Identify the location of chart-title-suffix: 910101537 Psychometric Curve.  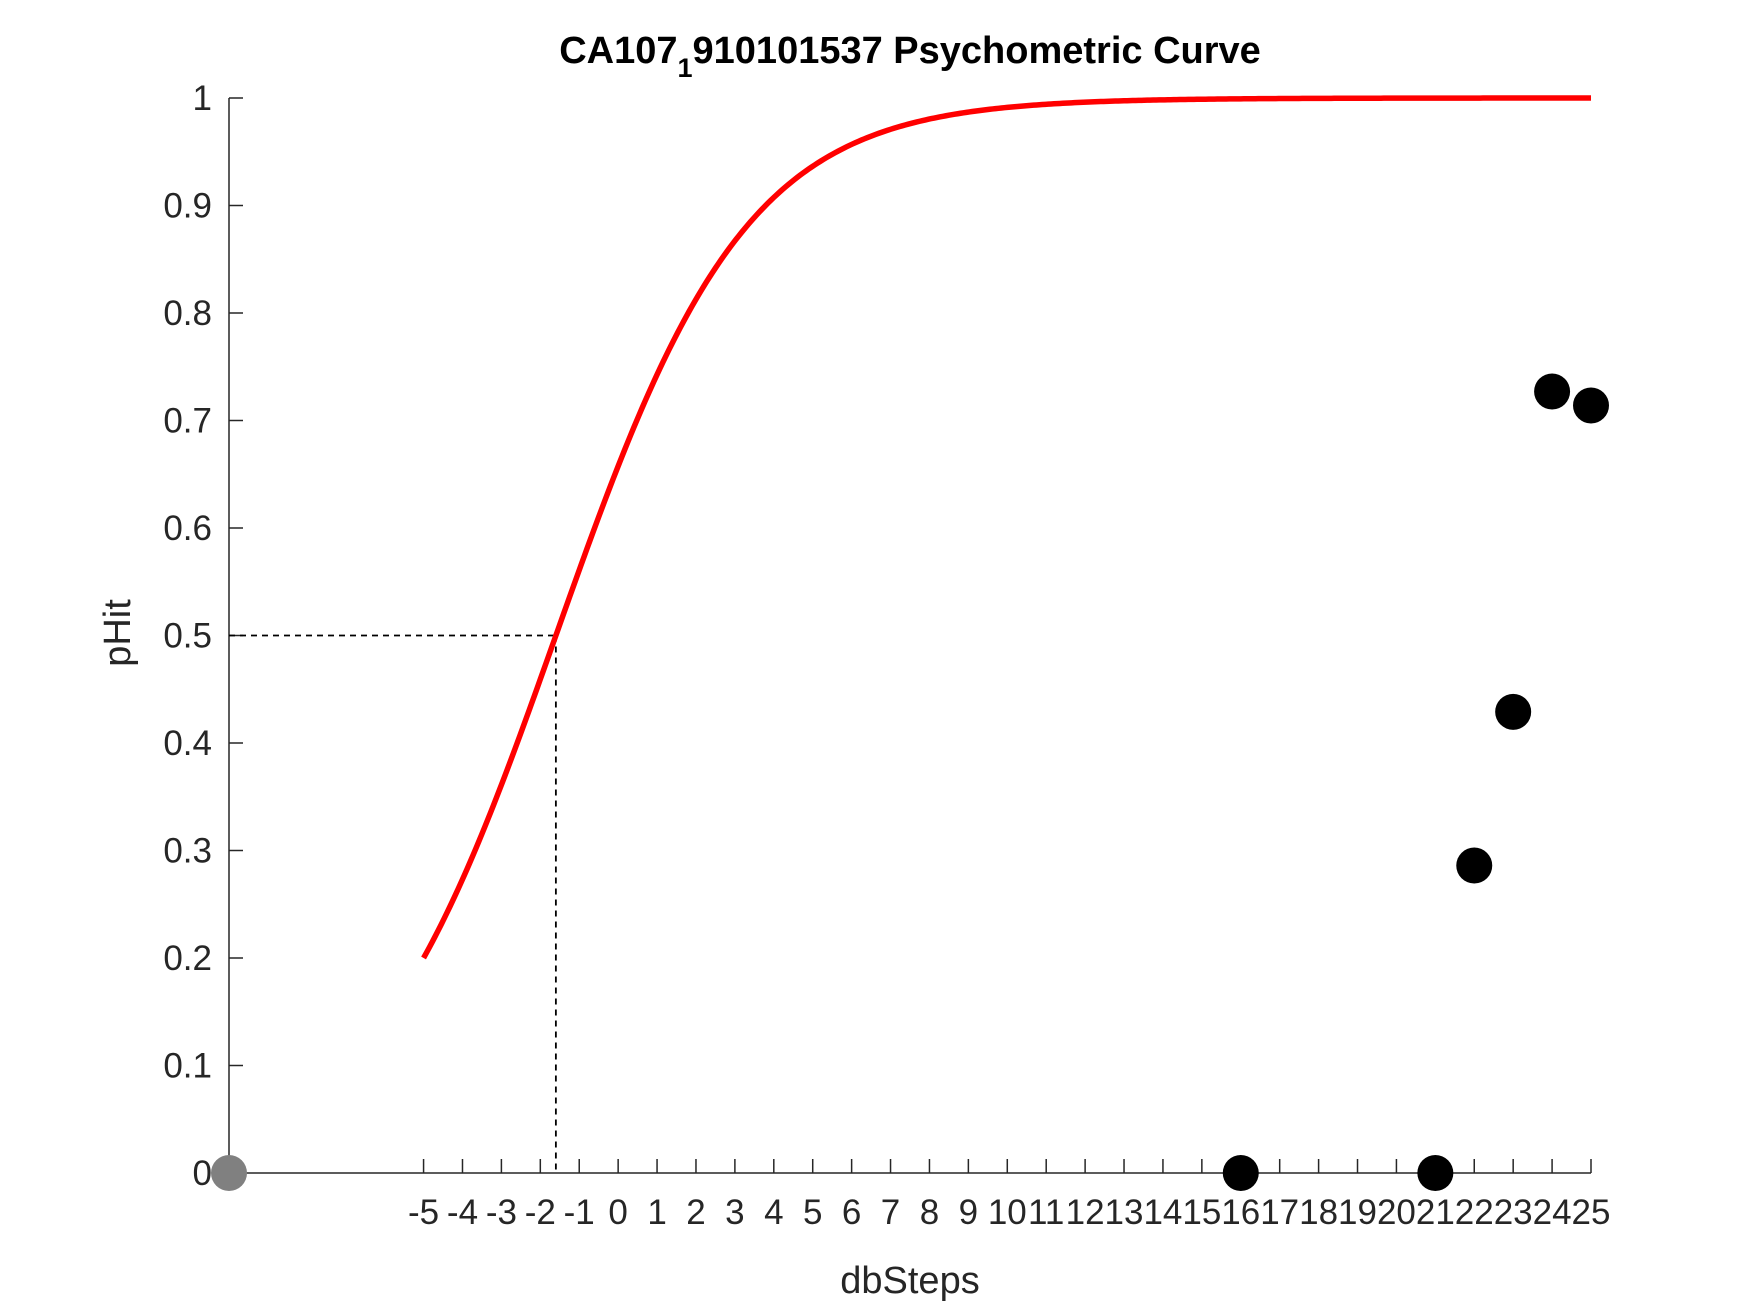
(977, 51).